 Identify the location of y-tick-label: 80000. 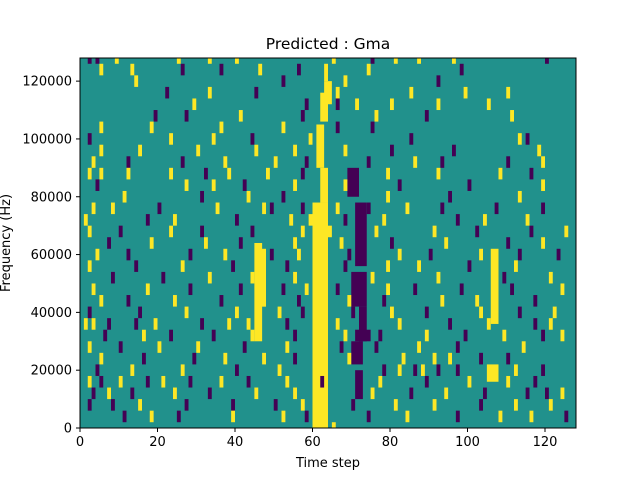
(51, 197).